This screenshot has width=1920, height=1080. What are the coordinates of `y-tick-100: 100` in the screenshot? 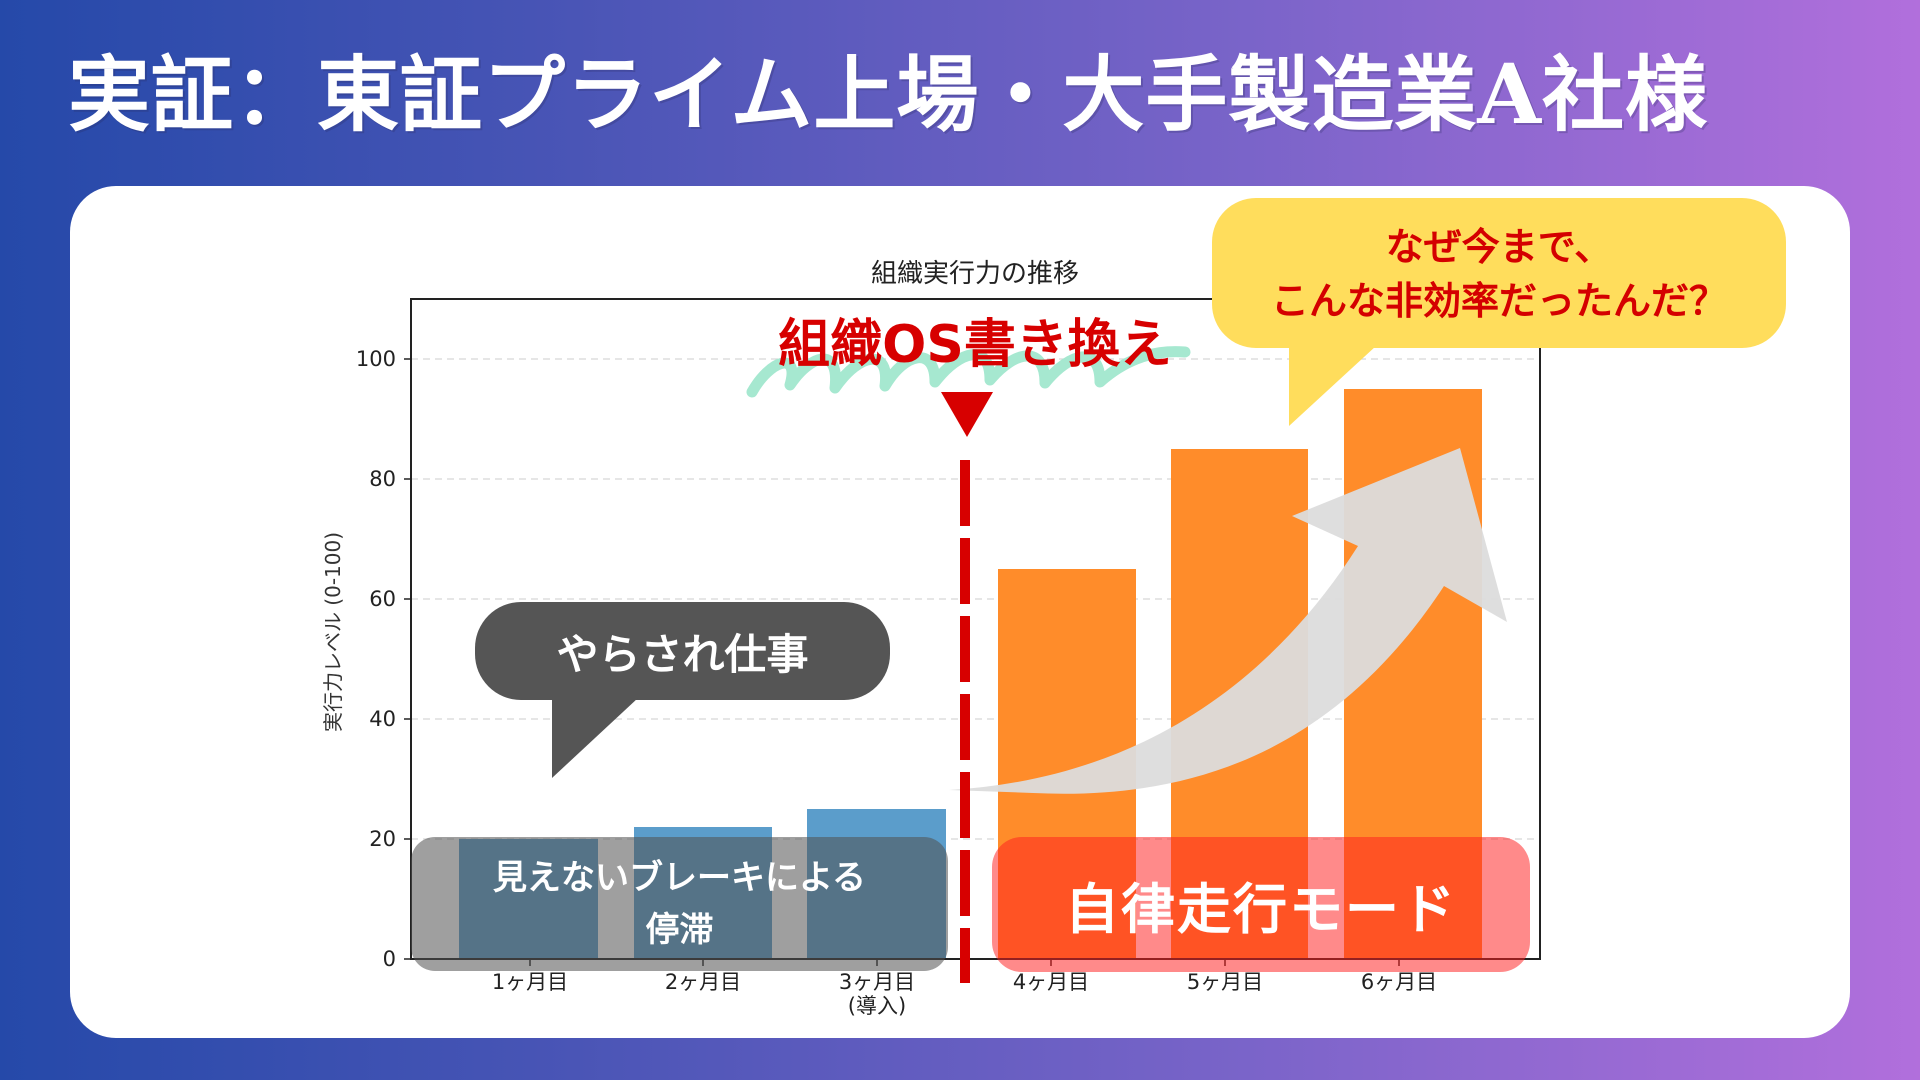 It's located at (375, 359).